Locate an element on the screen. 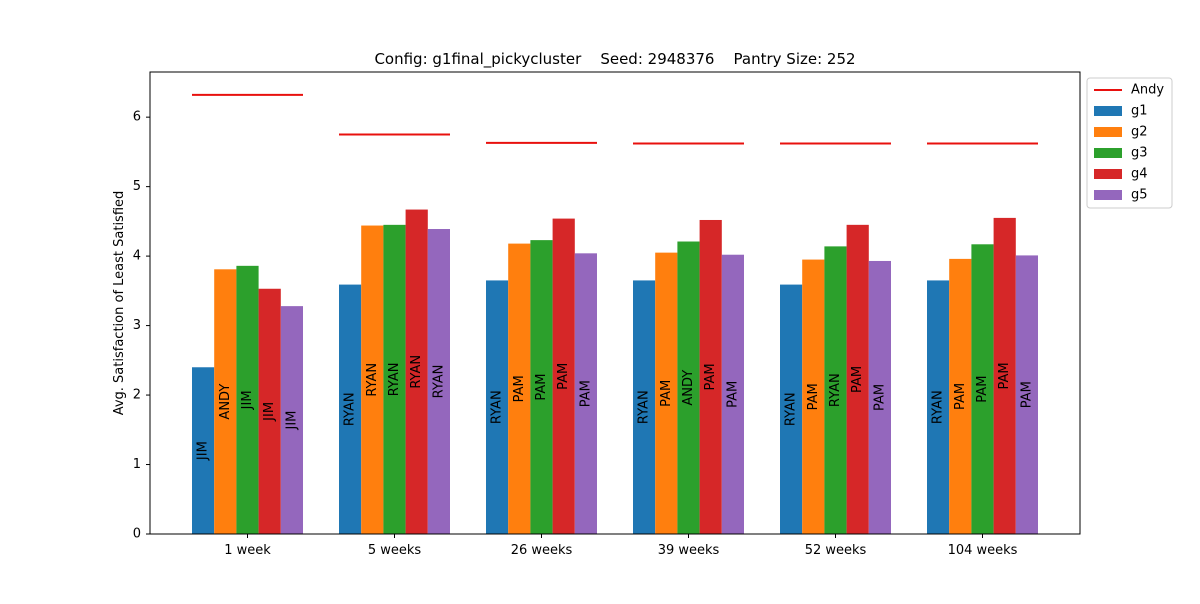 The image size is (1200, 604). legend-label-g4: g4 is located at coordinates (1139, 174).